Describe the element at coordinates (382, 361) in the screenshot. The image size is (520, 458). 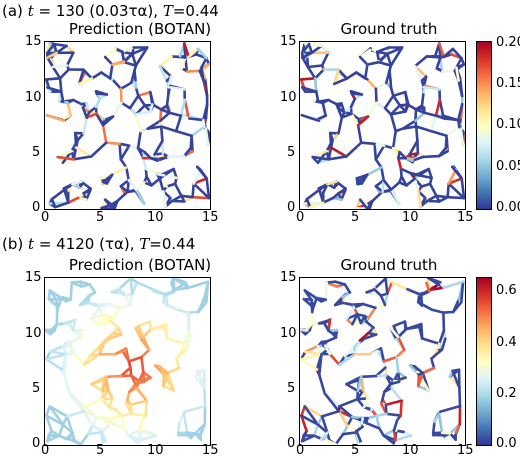
I see `panel-b-ground-truth-plot` at that location.